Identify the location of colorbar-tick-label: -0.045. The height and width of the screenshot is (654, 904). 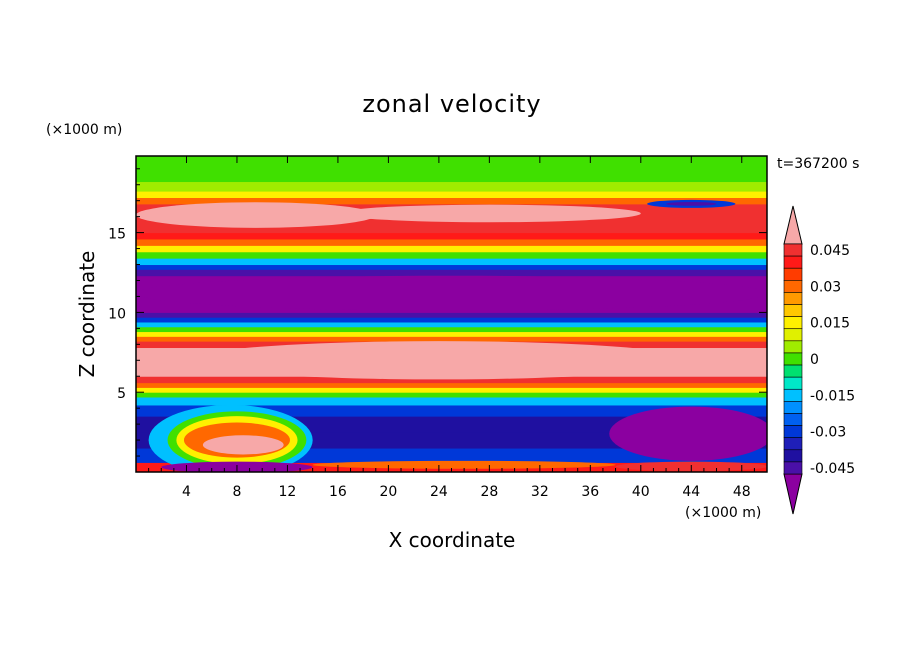
(832, 469).